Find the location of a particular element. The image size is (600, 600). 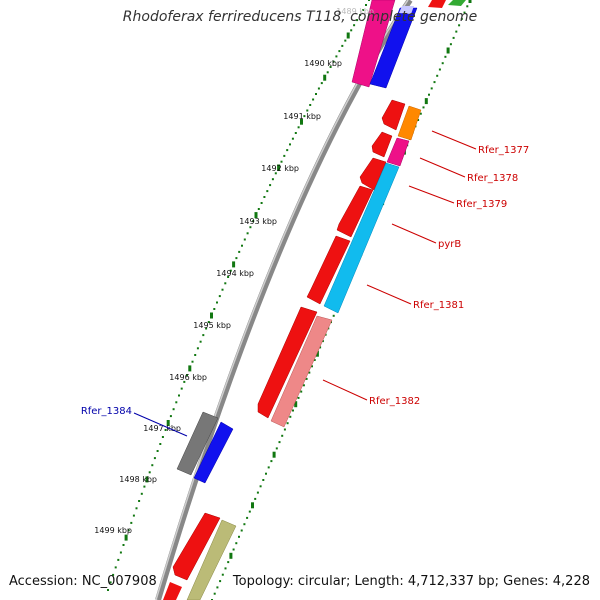

gene-label-rfer1378: Rfer_1378 is located at coordinates (492, 178).